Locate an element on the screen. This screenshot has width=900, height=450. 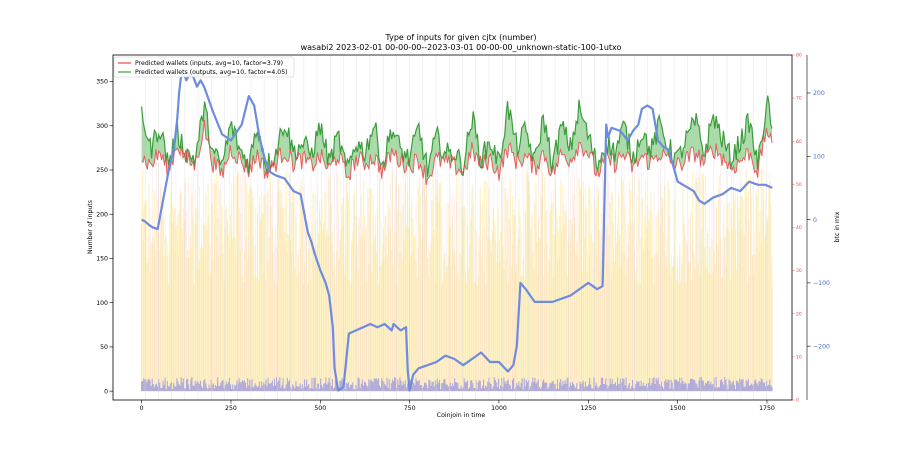
y-tick-label: 350 is located at coordinates (102, 82).